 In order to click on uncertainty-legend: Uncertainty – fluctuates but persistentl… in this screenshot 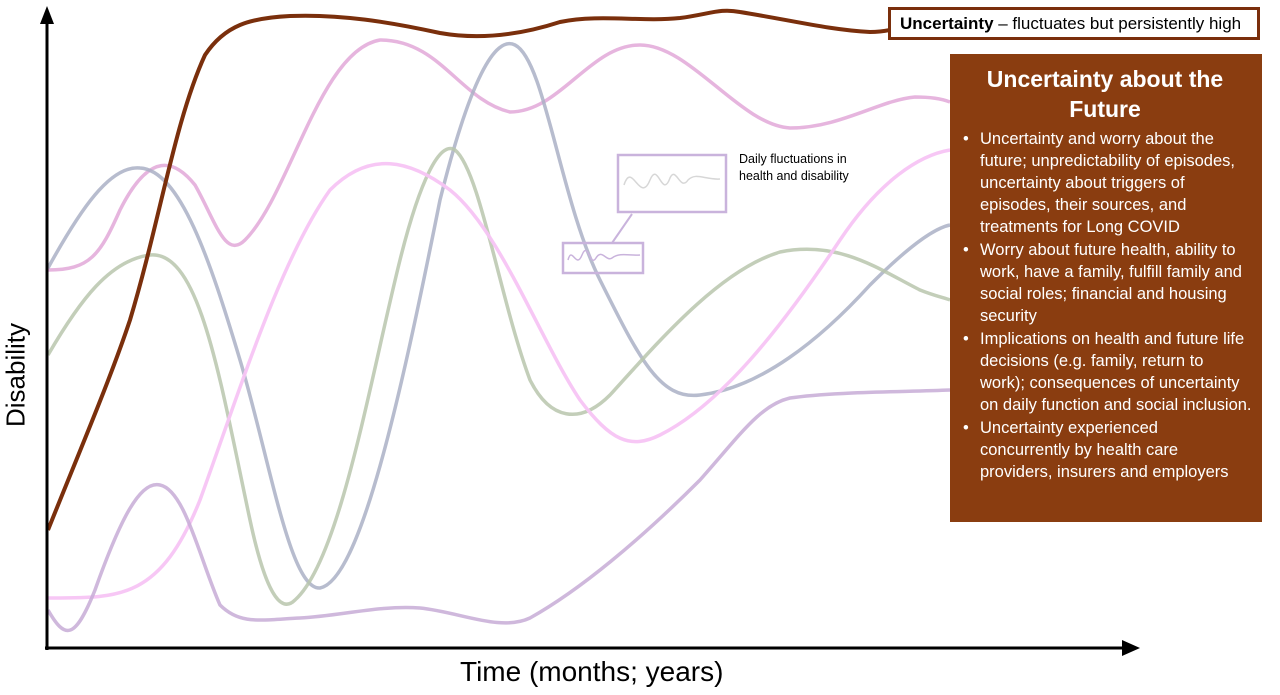, I will do `click(1074, 23)`.